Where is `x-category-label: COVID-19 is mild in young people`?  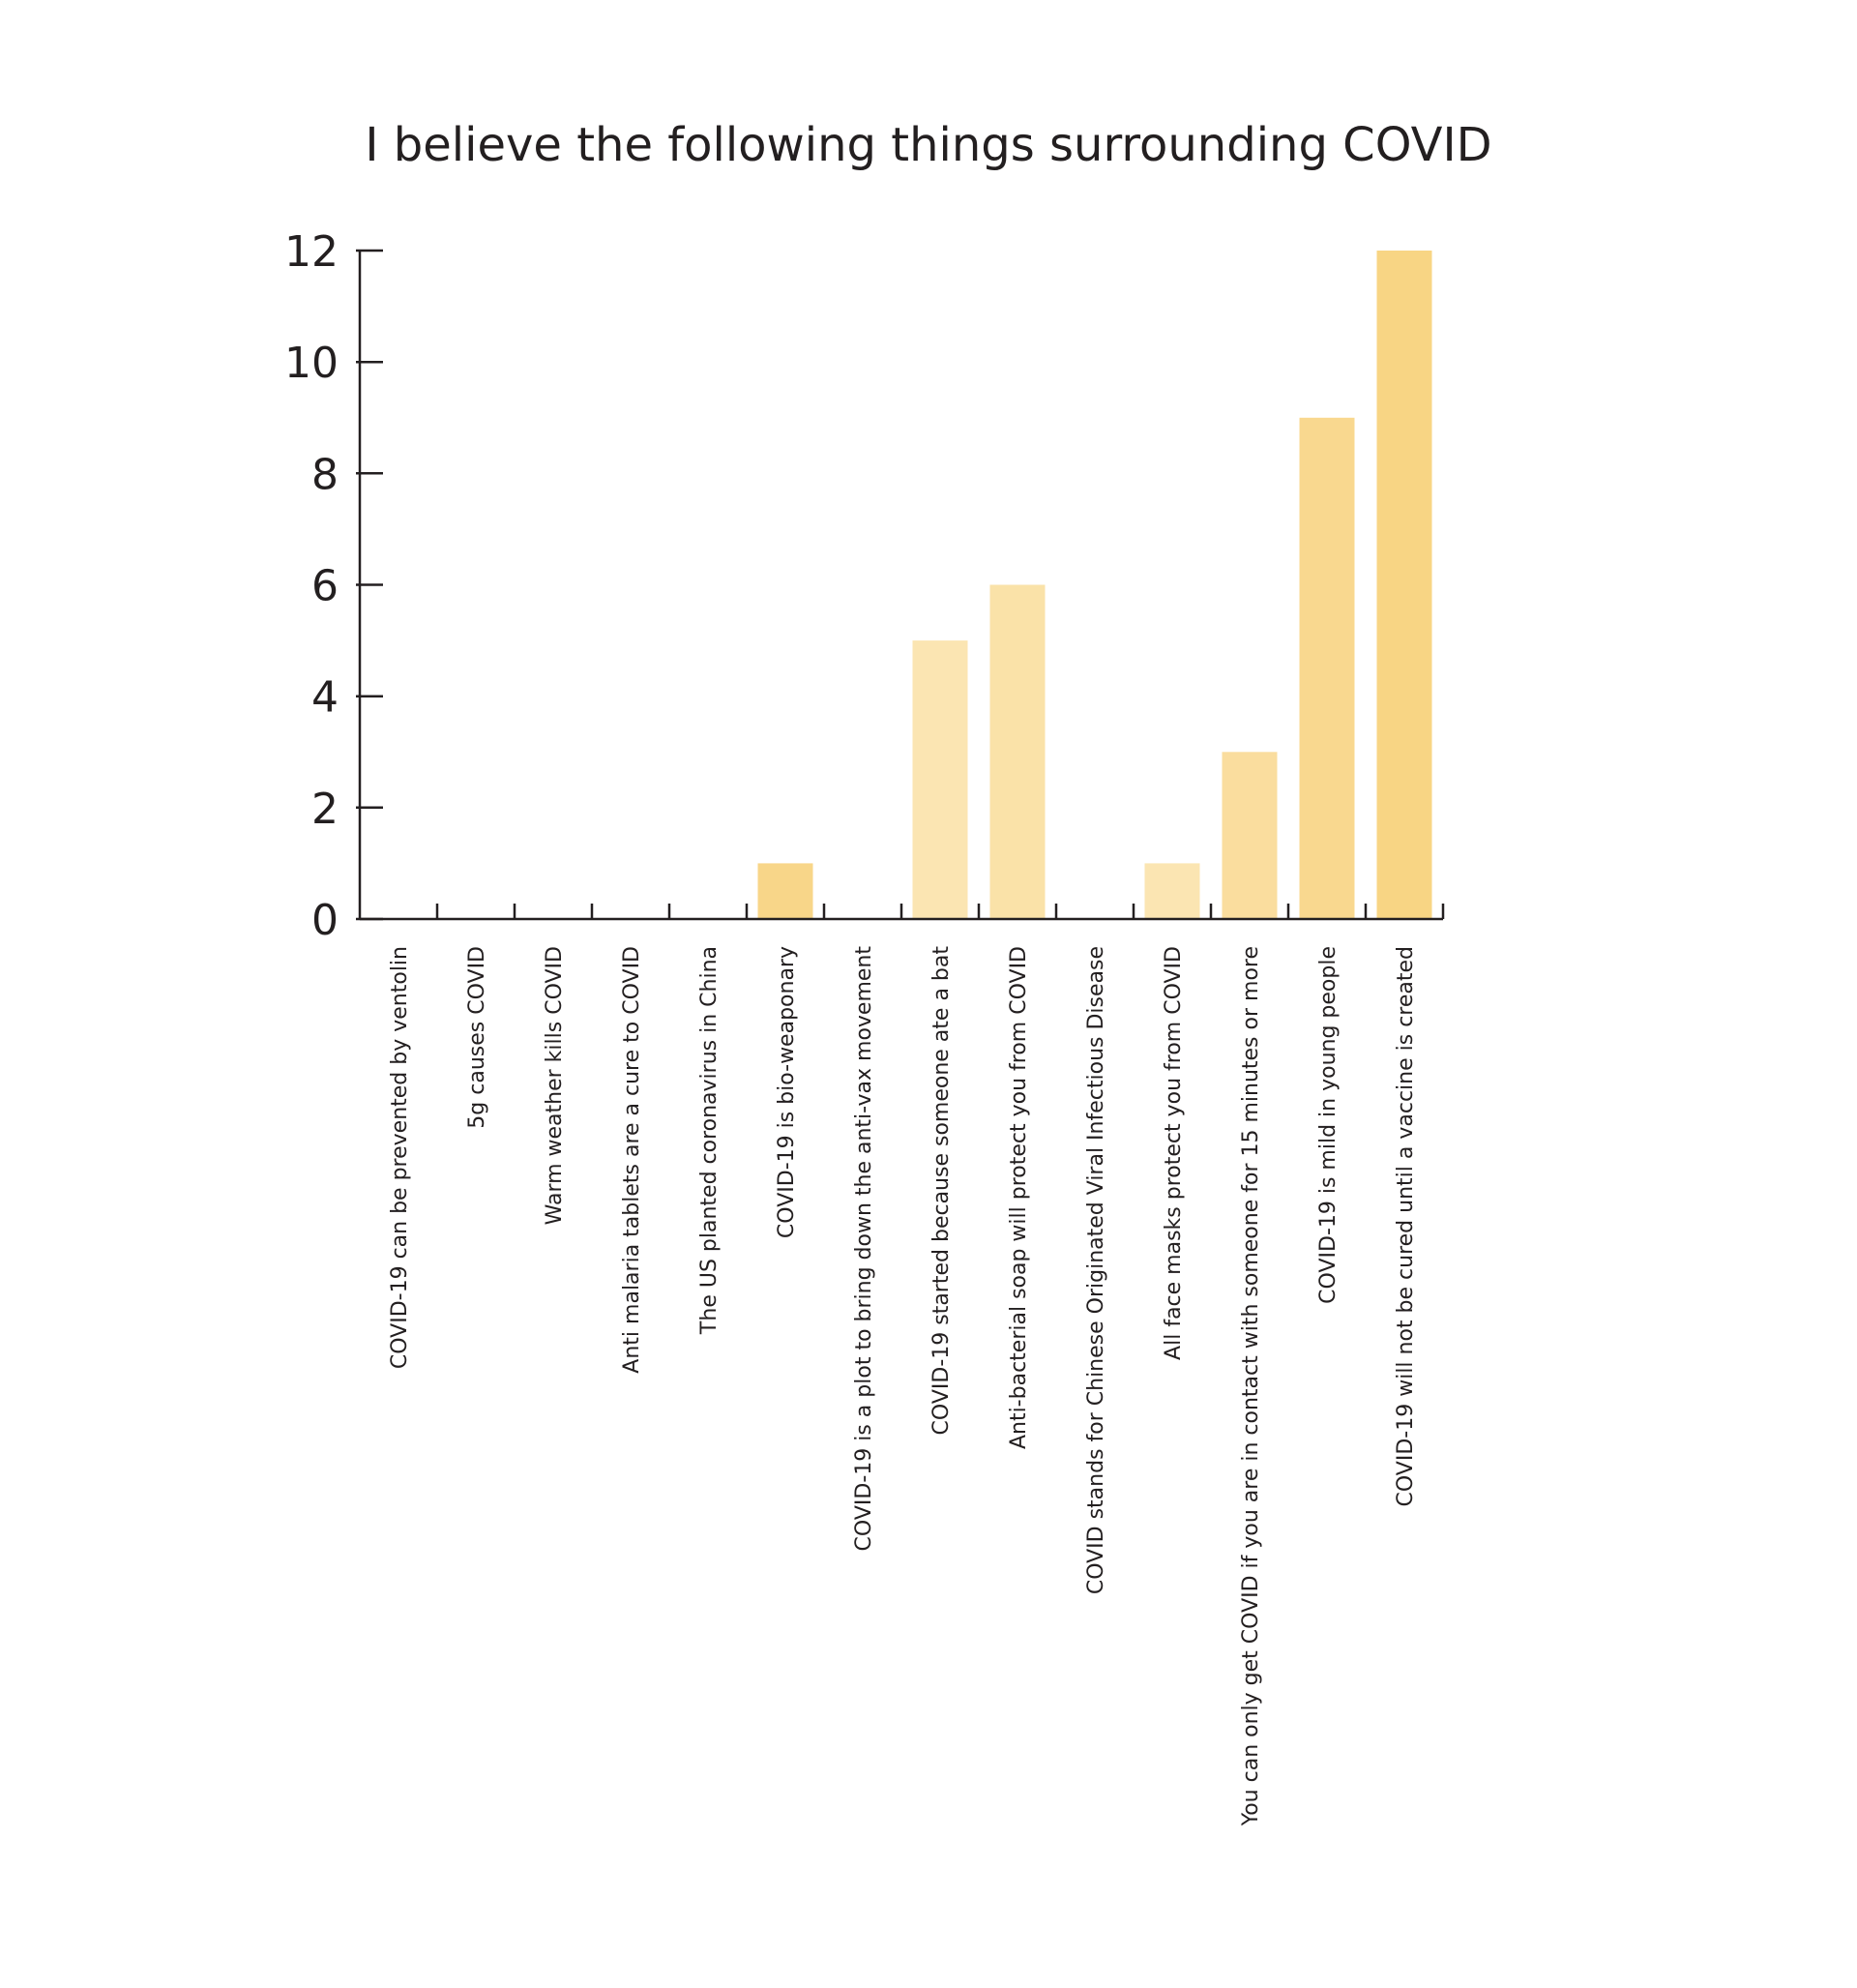
x-category-label: COVID-19 is mild in young people is located at coordinates (1328, 1125).